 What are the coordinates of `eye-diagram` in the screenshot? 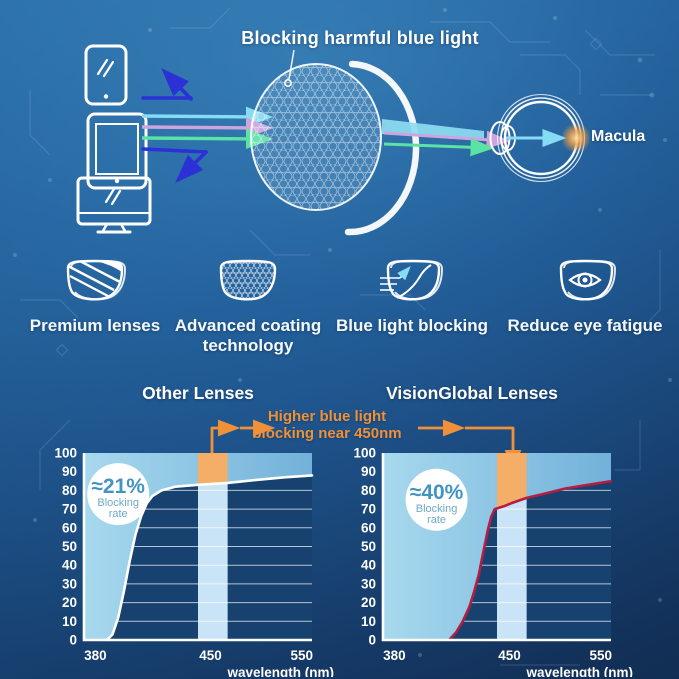 It's located at (540, 138).